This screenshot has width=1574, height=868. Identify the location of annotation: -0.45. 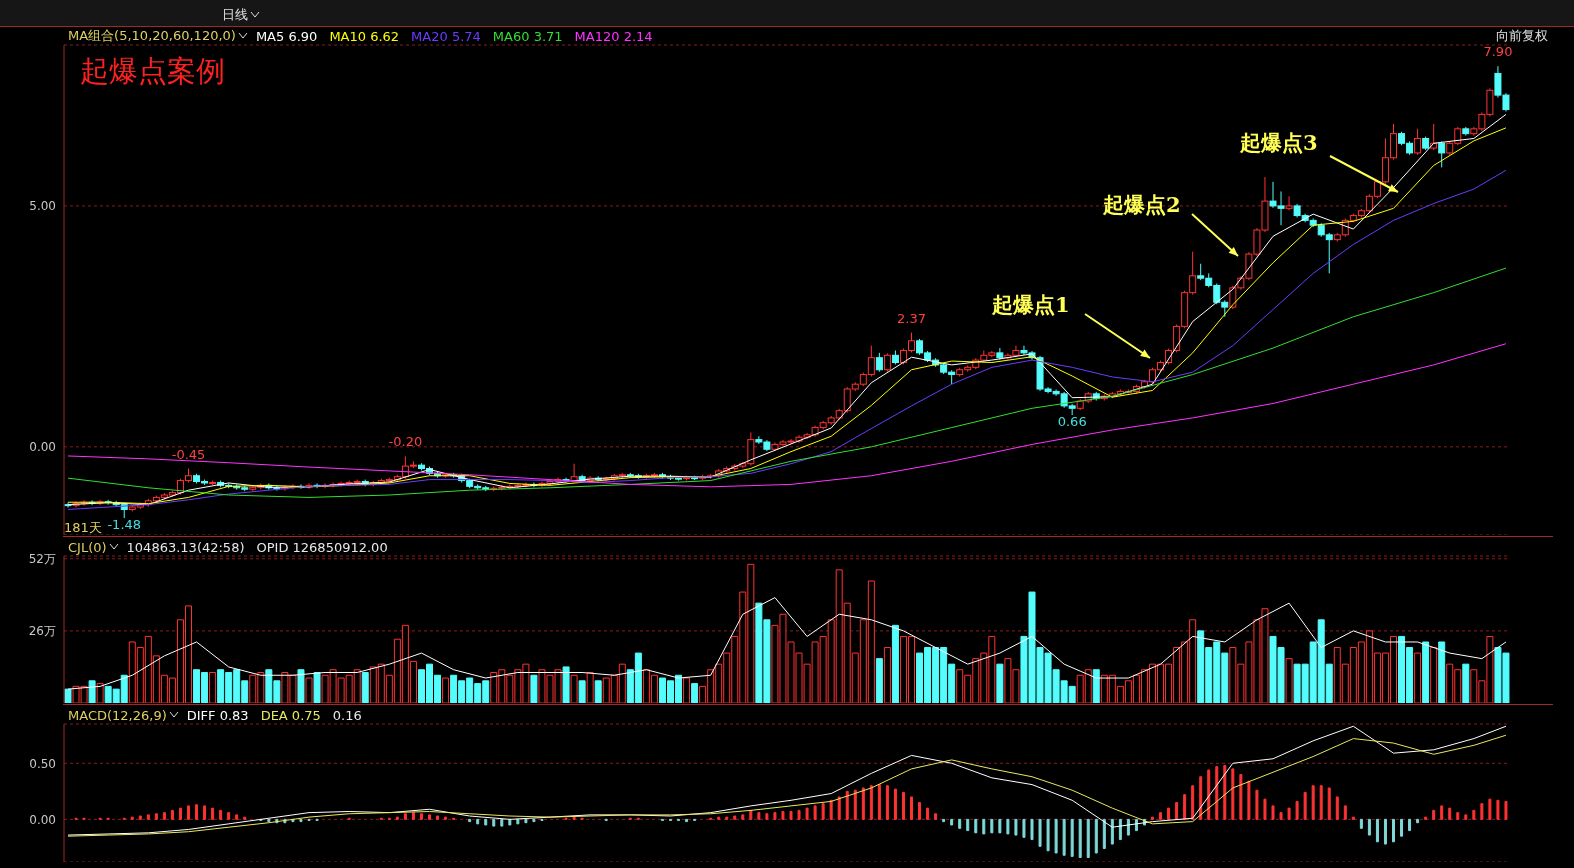
(188, 454).